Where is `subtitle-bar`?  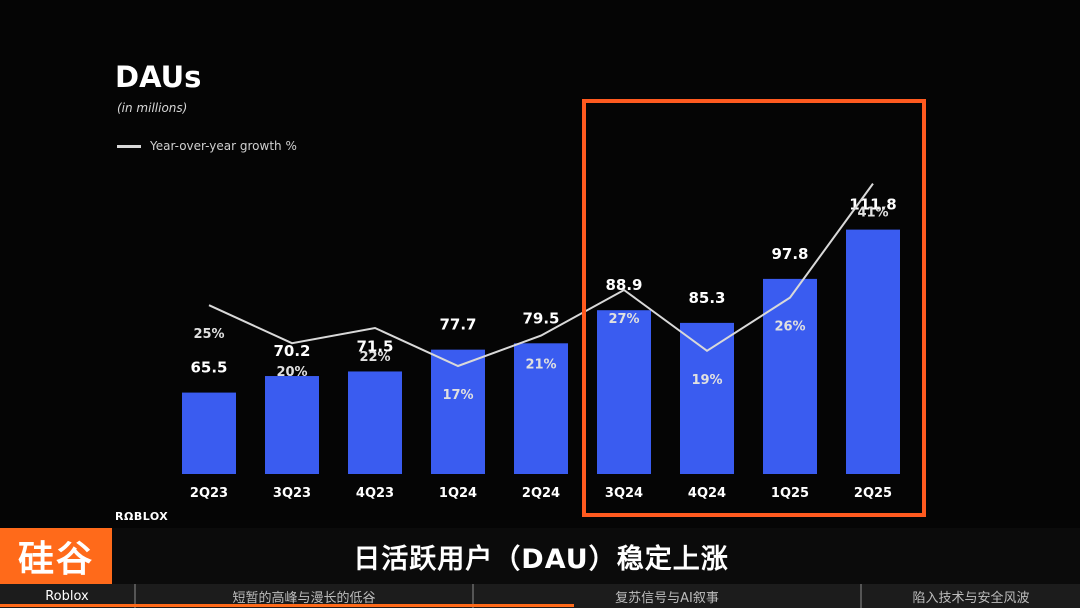
subtitle-bar is located at coordinates (540, 556).